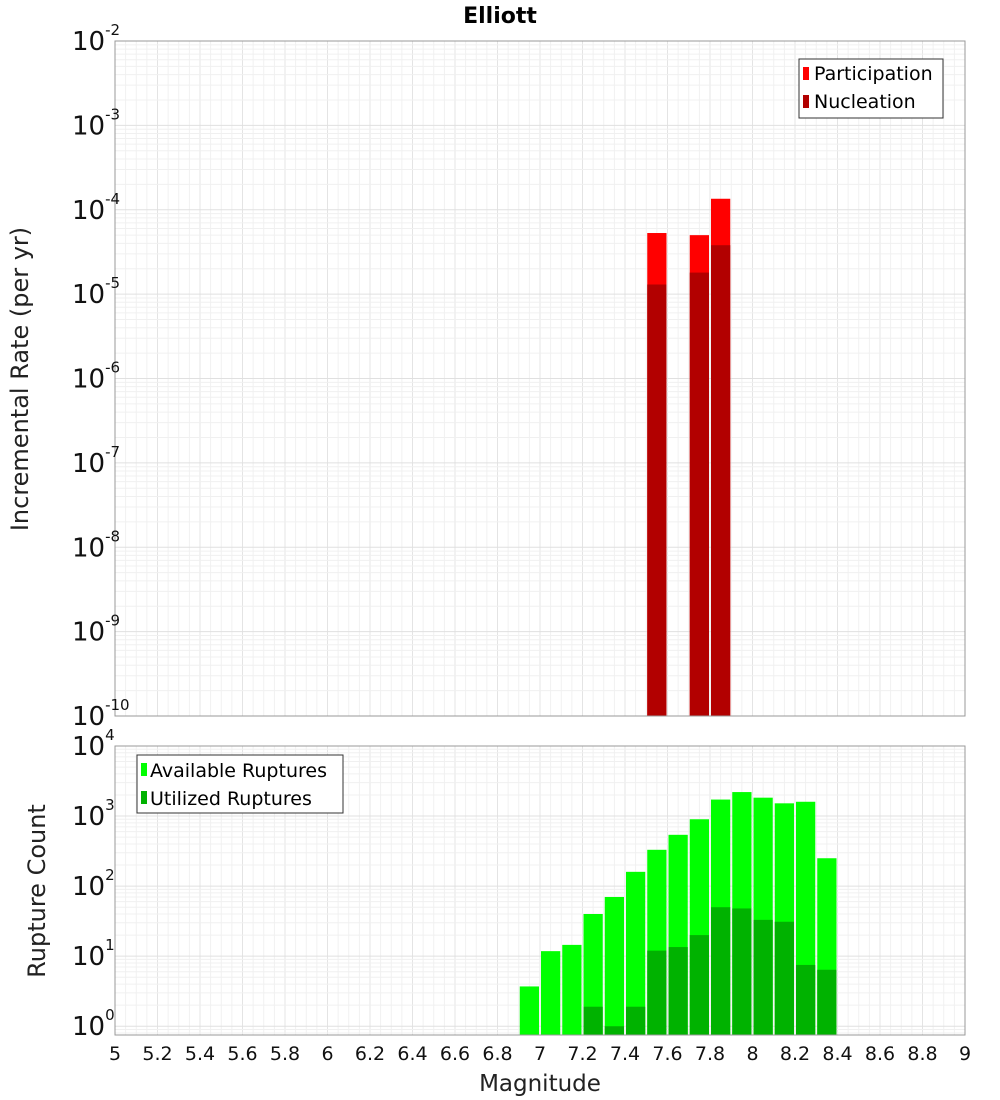 The width and height of the screenshot is (1000, 1100). Describe the element at coordinates (678, 913) in the screenshot. I see `bottom-bars` at that location.